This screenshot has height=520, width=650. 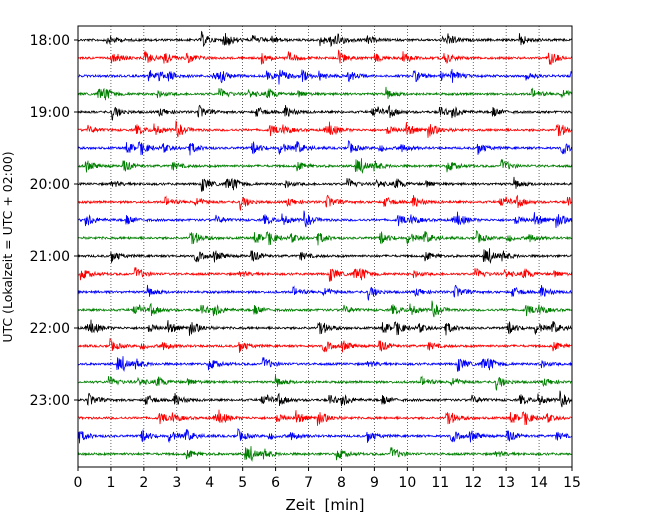 What do you see at coordinates (324, 505) in the screenshot?
I see `x-axis-label: Zeit [min]` at bounding box center [324, 505].